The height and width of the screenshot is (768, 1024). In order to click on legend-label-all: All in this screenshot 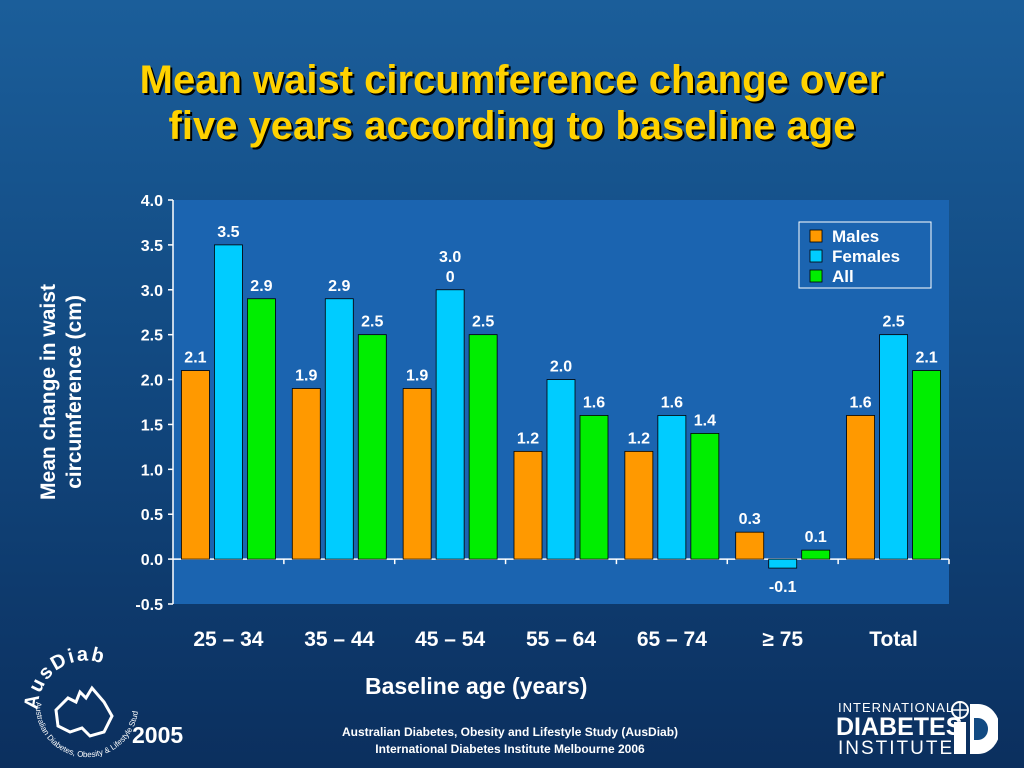, I will do `click(843, 276)`.